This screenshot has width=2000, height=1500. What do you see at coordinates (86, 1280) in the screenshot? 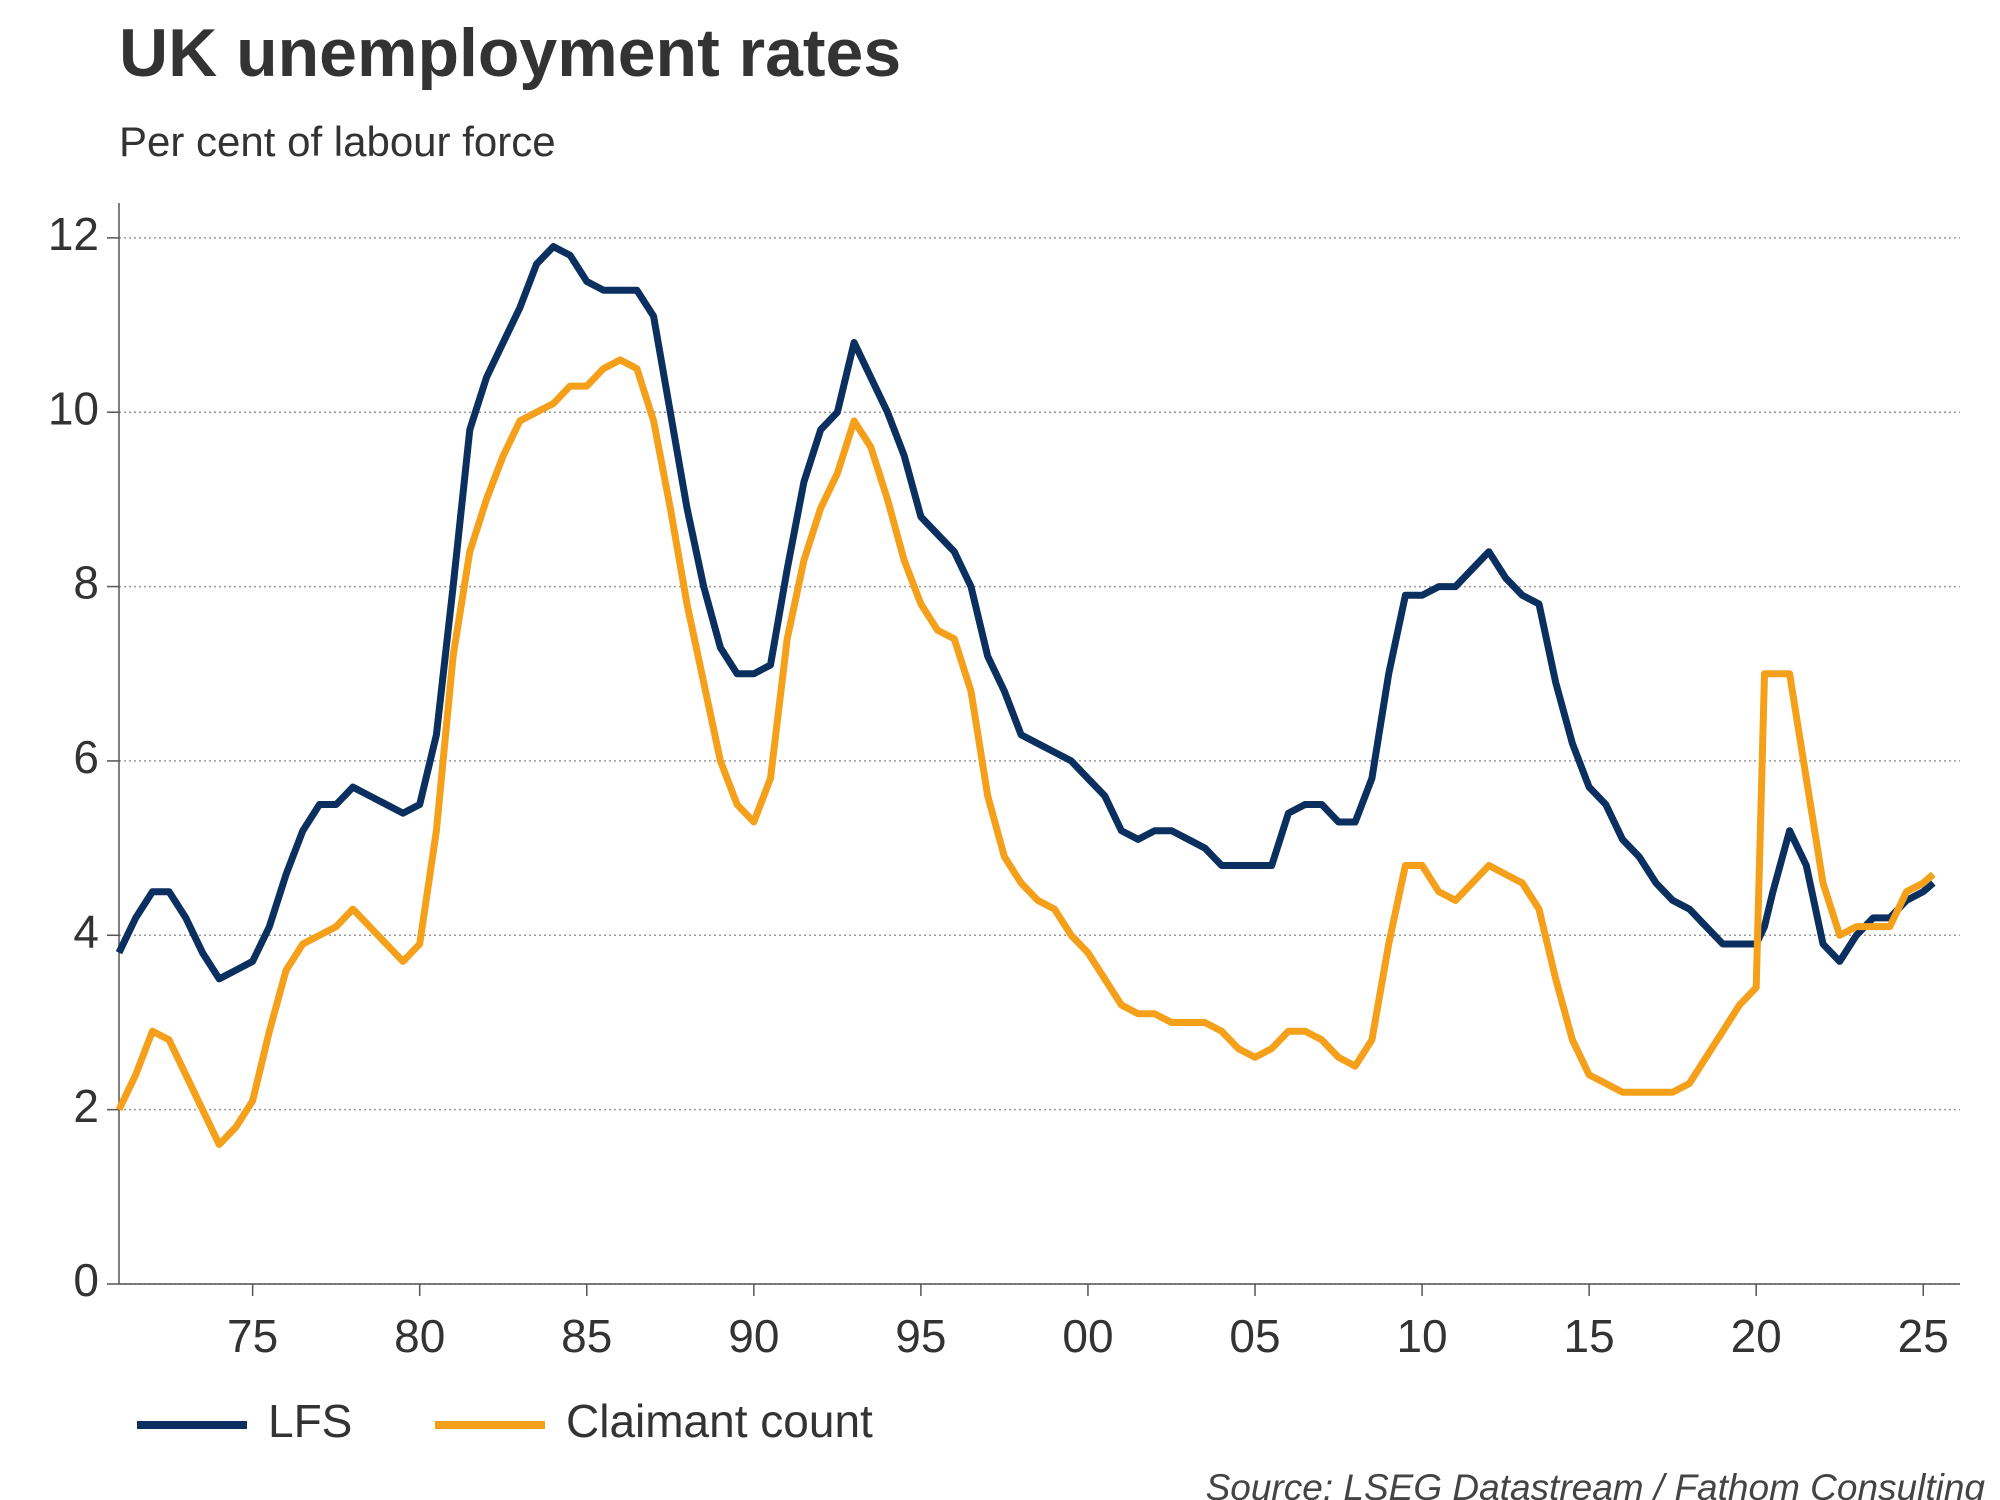
I see `y-tick-label: 0` at bounding box center [86, 1280].